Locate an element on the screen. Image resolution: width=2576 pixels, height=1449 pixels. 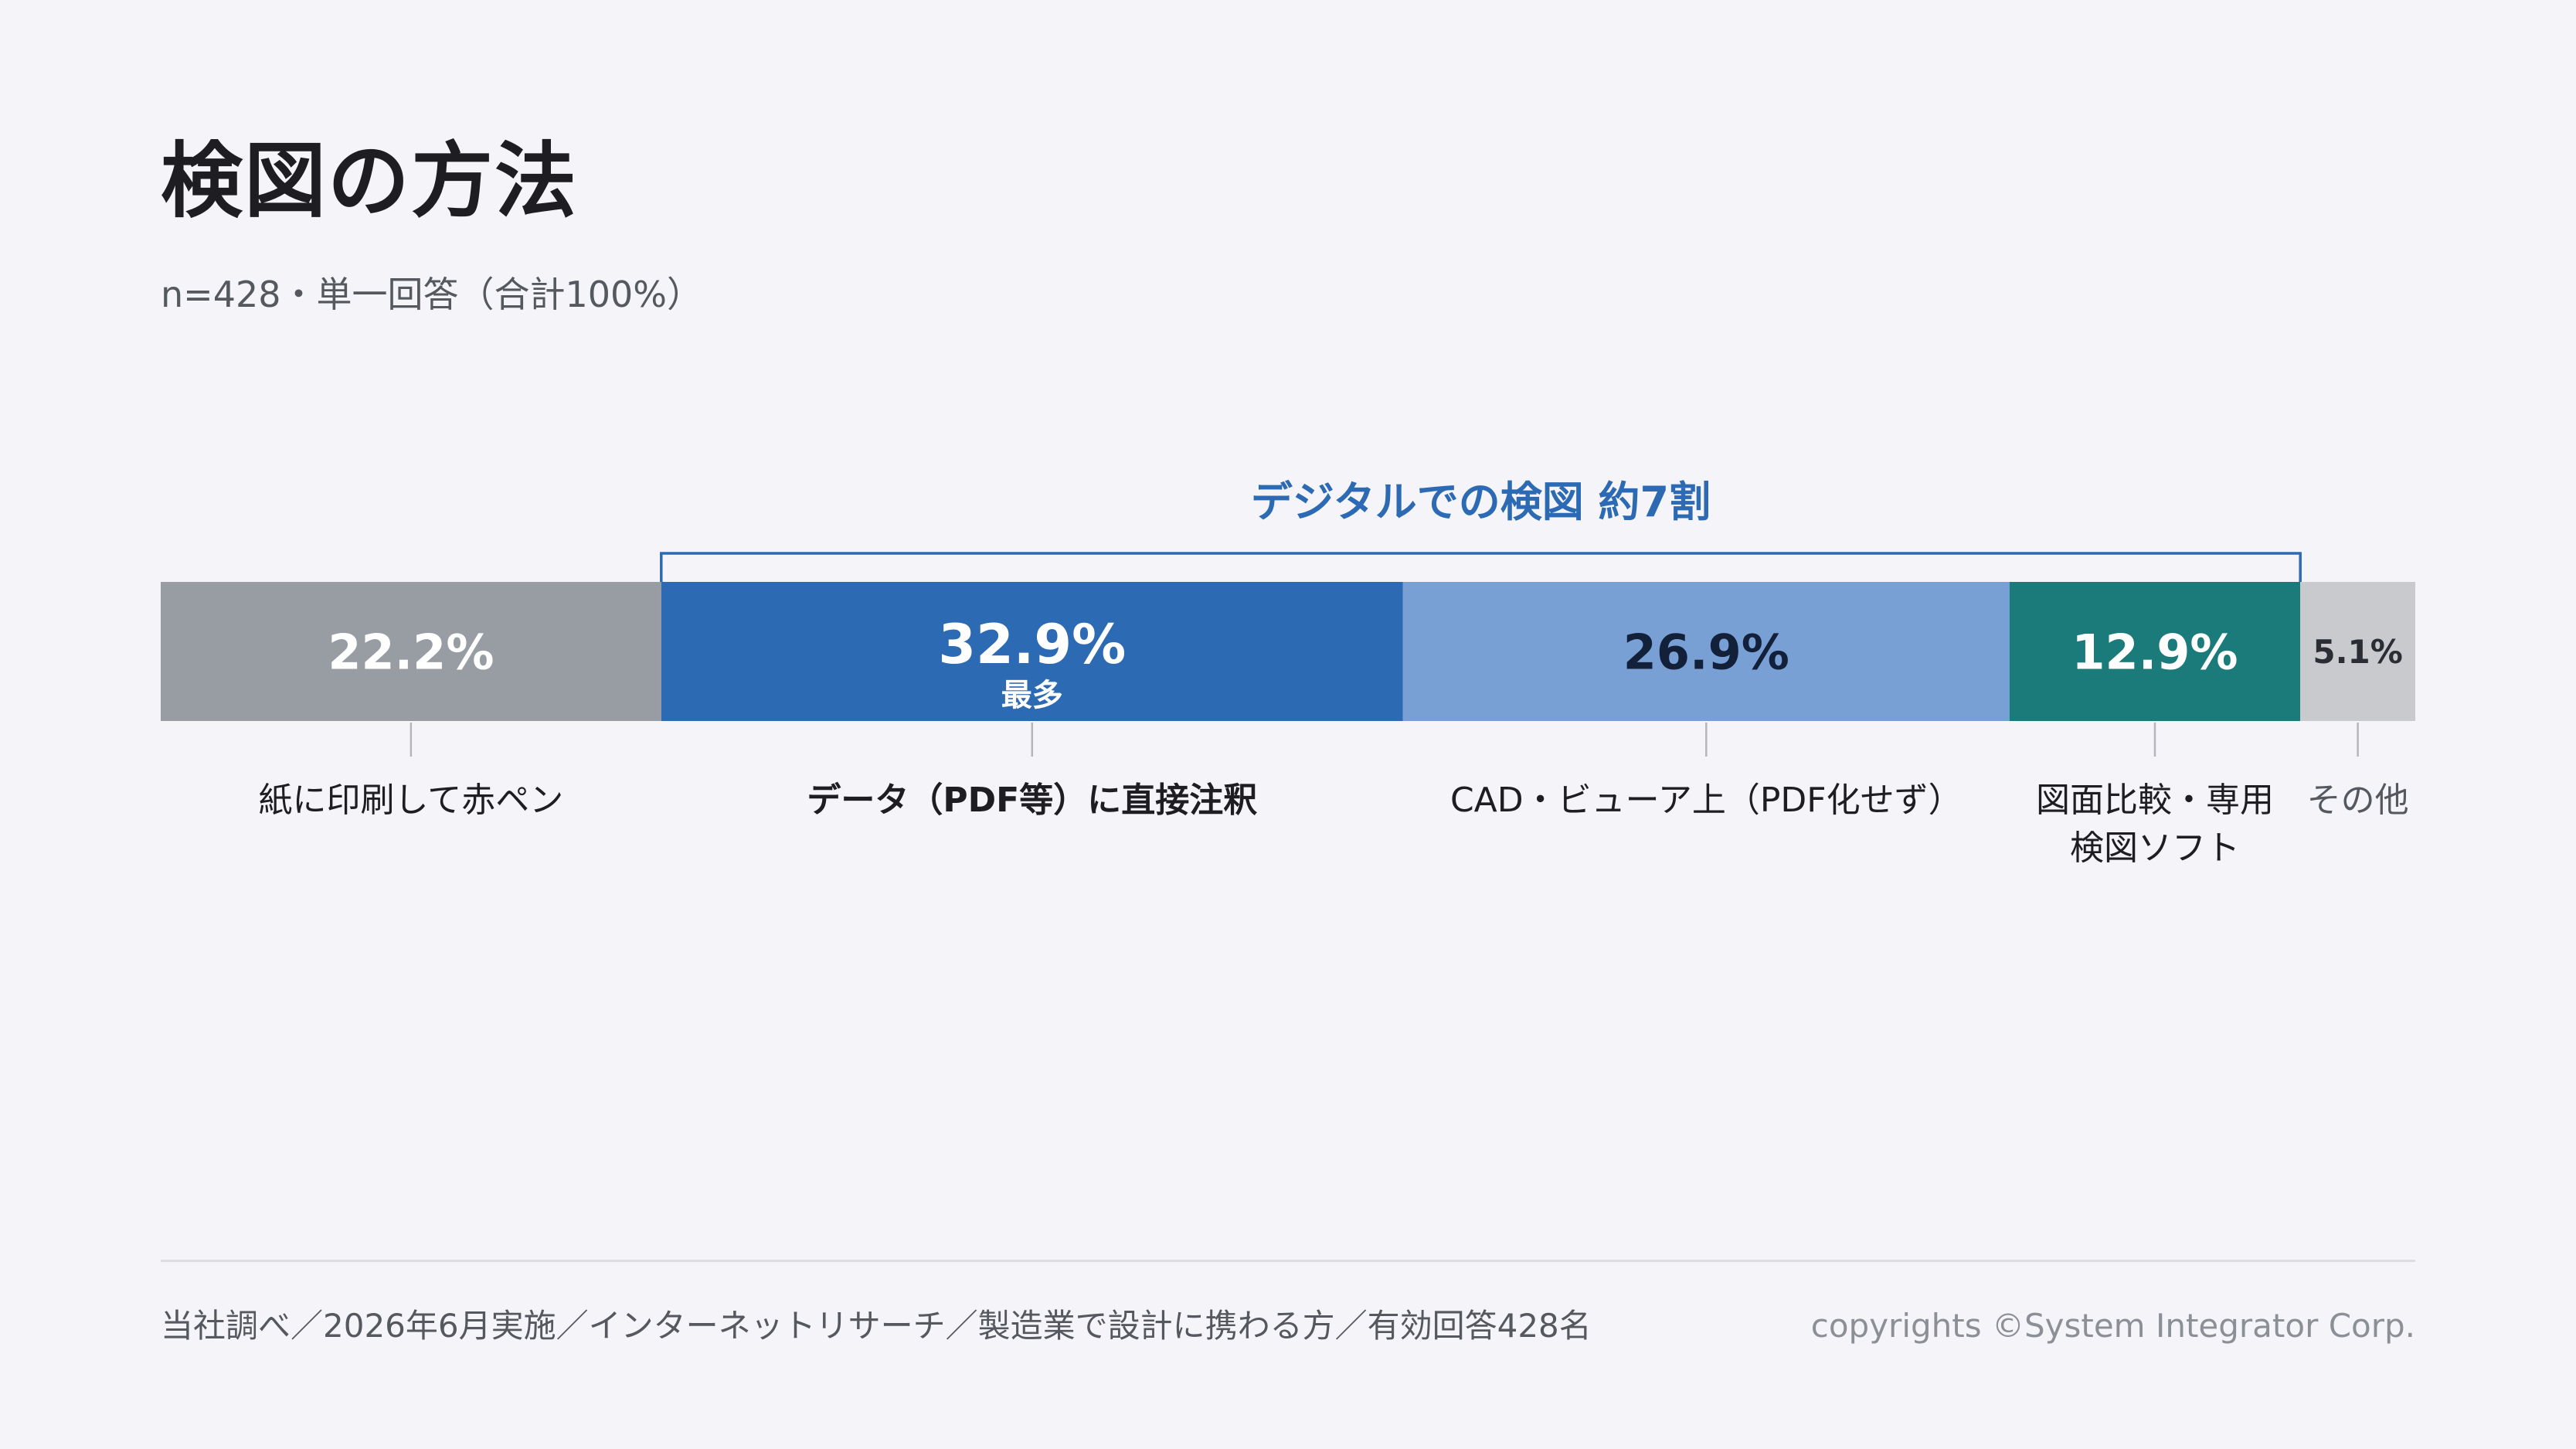
category-label-2: データ（PDF等）に直接注釈 is located at coordinates (1032, 800).